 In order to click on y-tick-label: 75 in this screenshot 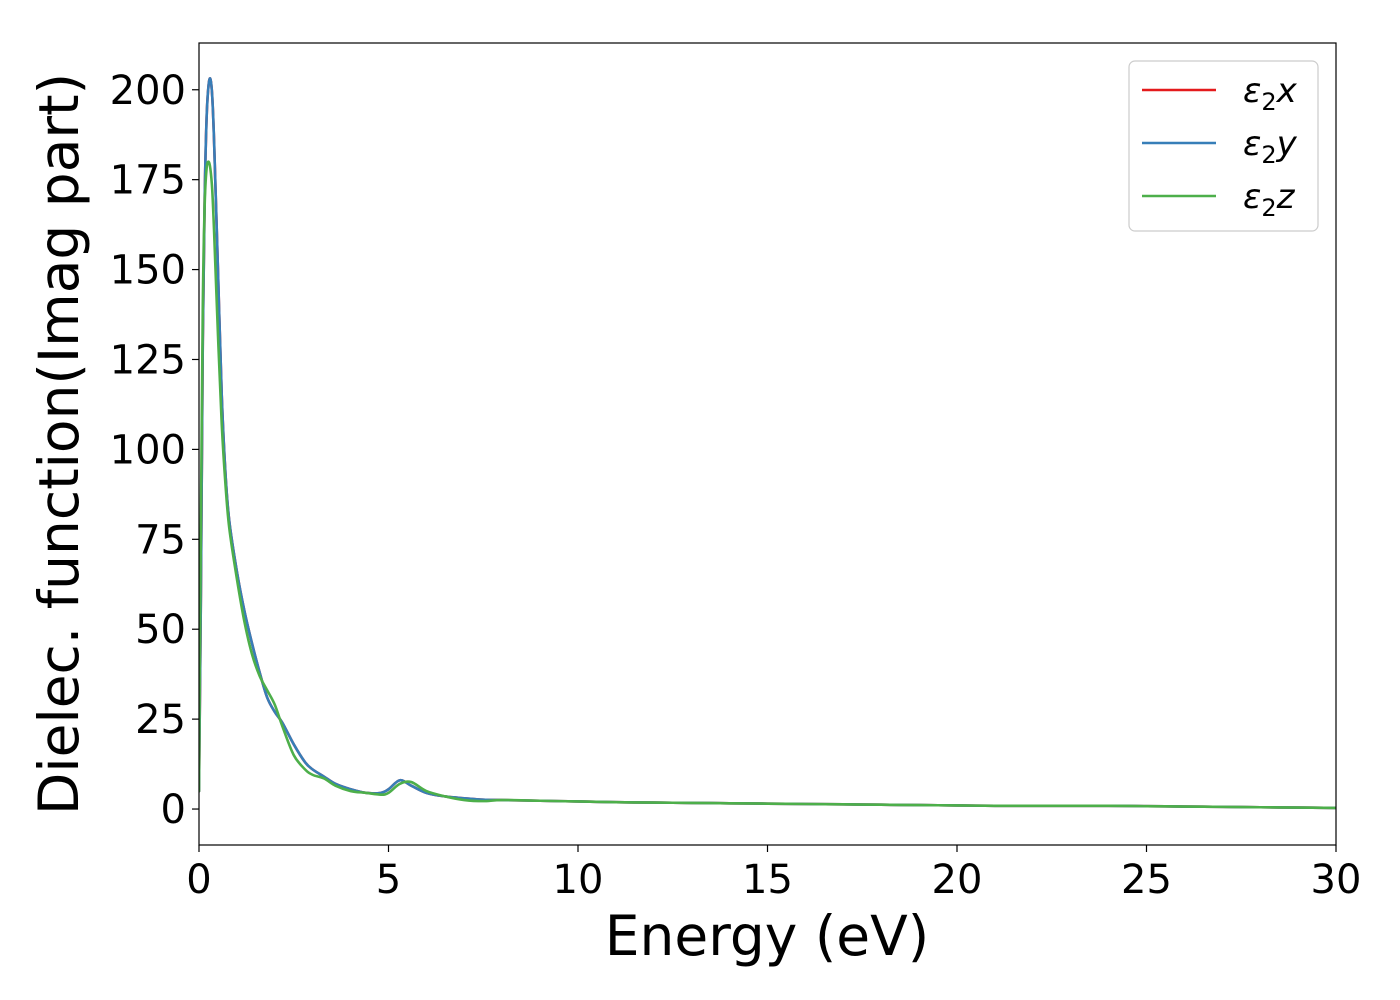, I will do `click(160, 540)`.